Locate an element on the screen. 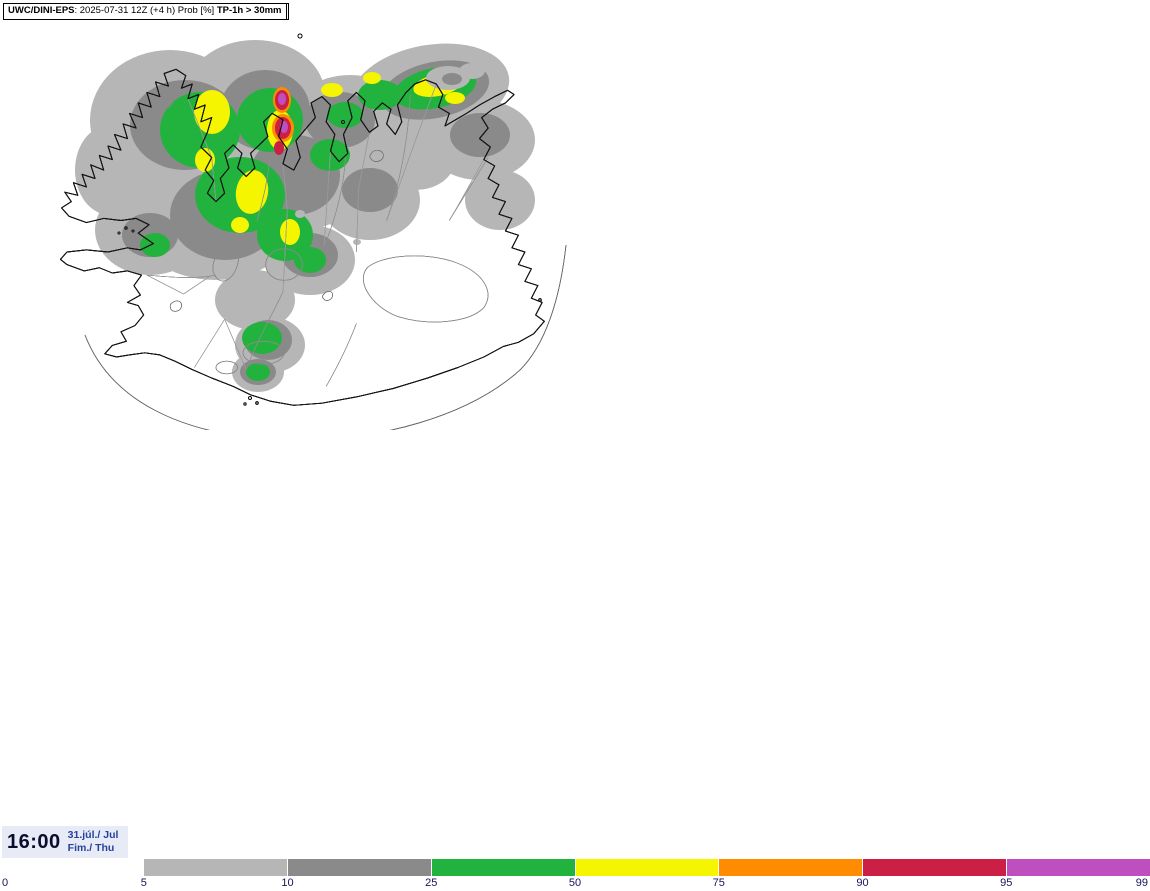  model-label: UWC/DINI-EPS is located at coordinates (41, 10).